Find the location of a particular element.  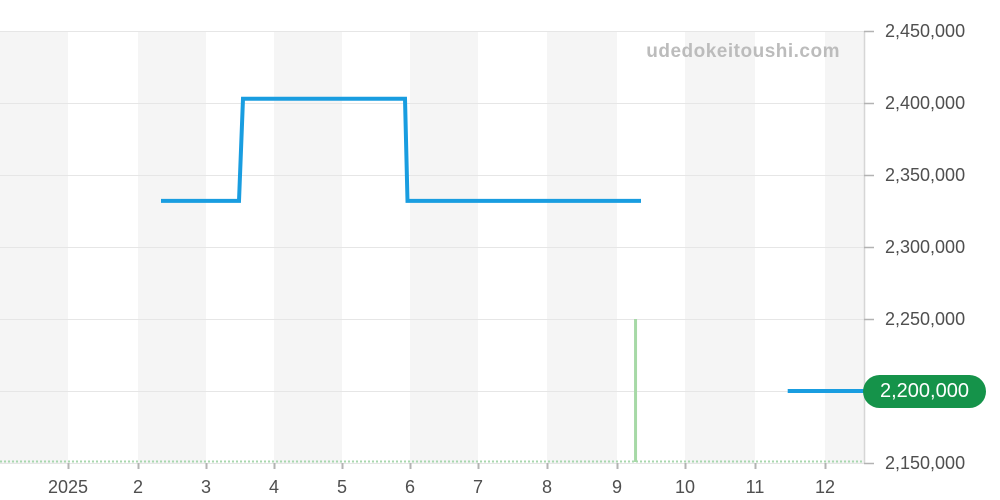

current-price-badge: 2,200,000 is located at coordinates (924, 391).